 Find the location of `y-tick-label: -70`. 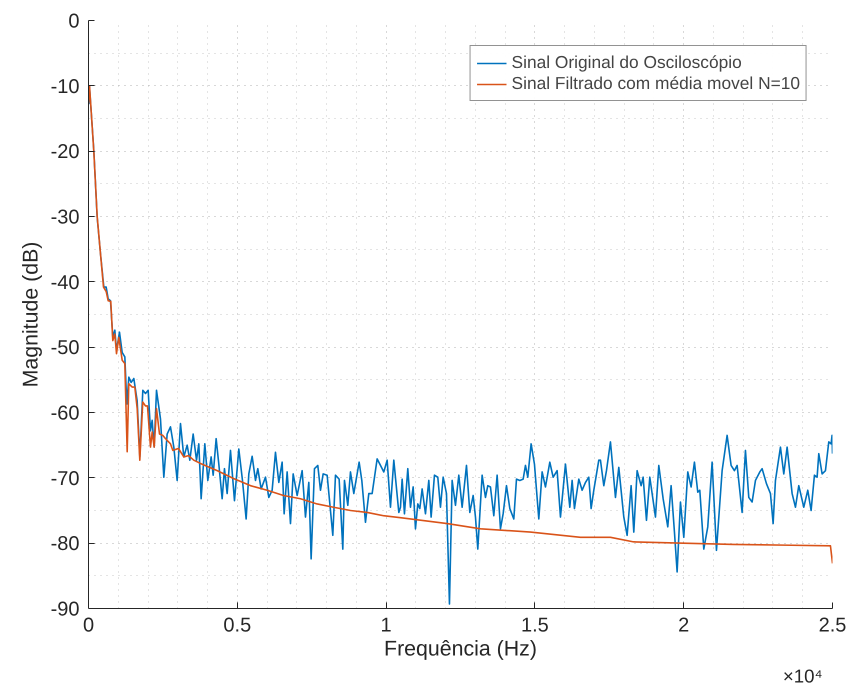

y-tick-label: -70 is located at coordinates (65, 479).